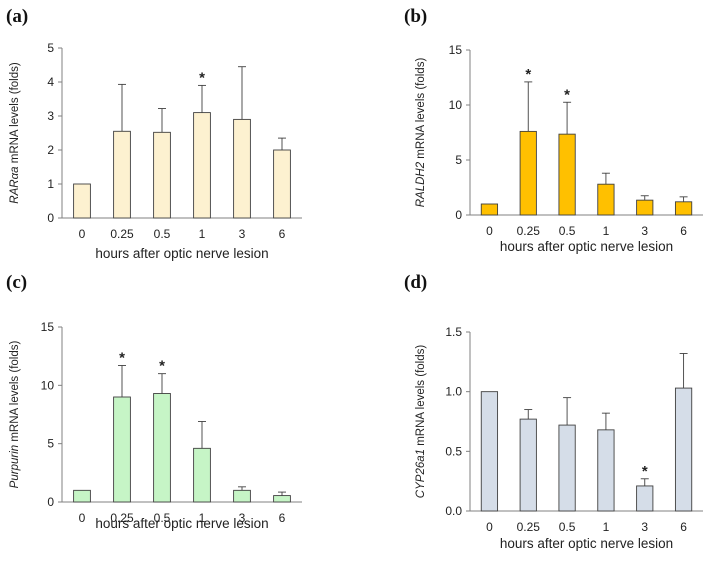  Describe the element at coordinates (416, 282) in the screenshot. I see `panel-label-d: (d)` at that location.